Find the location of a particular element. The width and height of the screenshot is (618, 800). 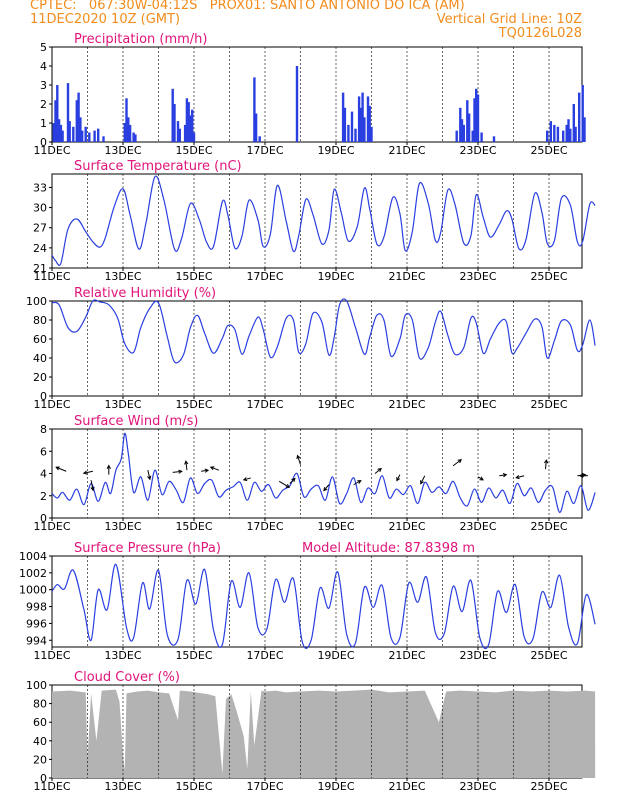

y-tick-label: 996 is located at coordinates (36, 623).